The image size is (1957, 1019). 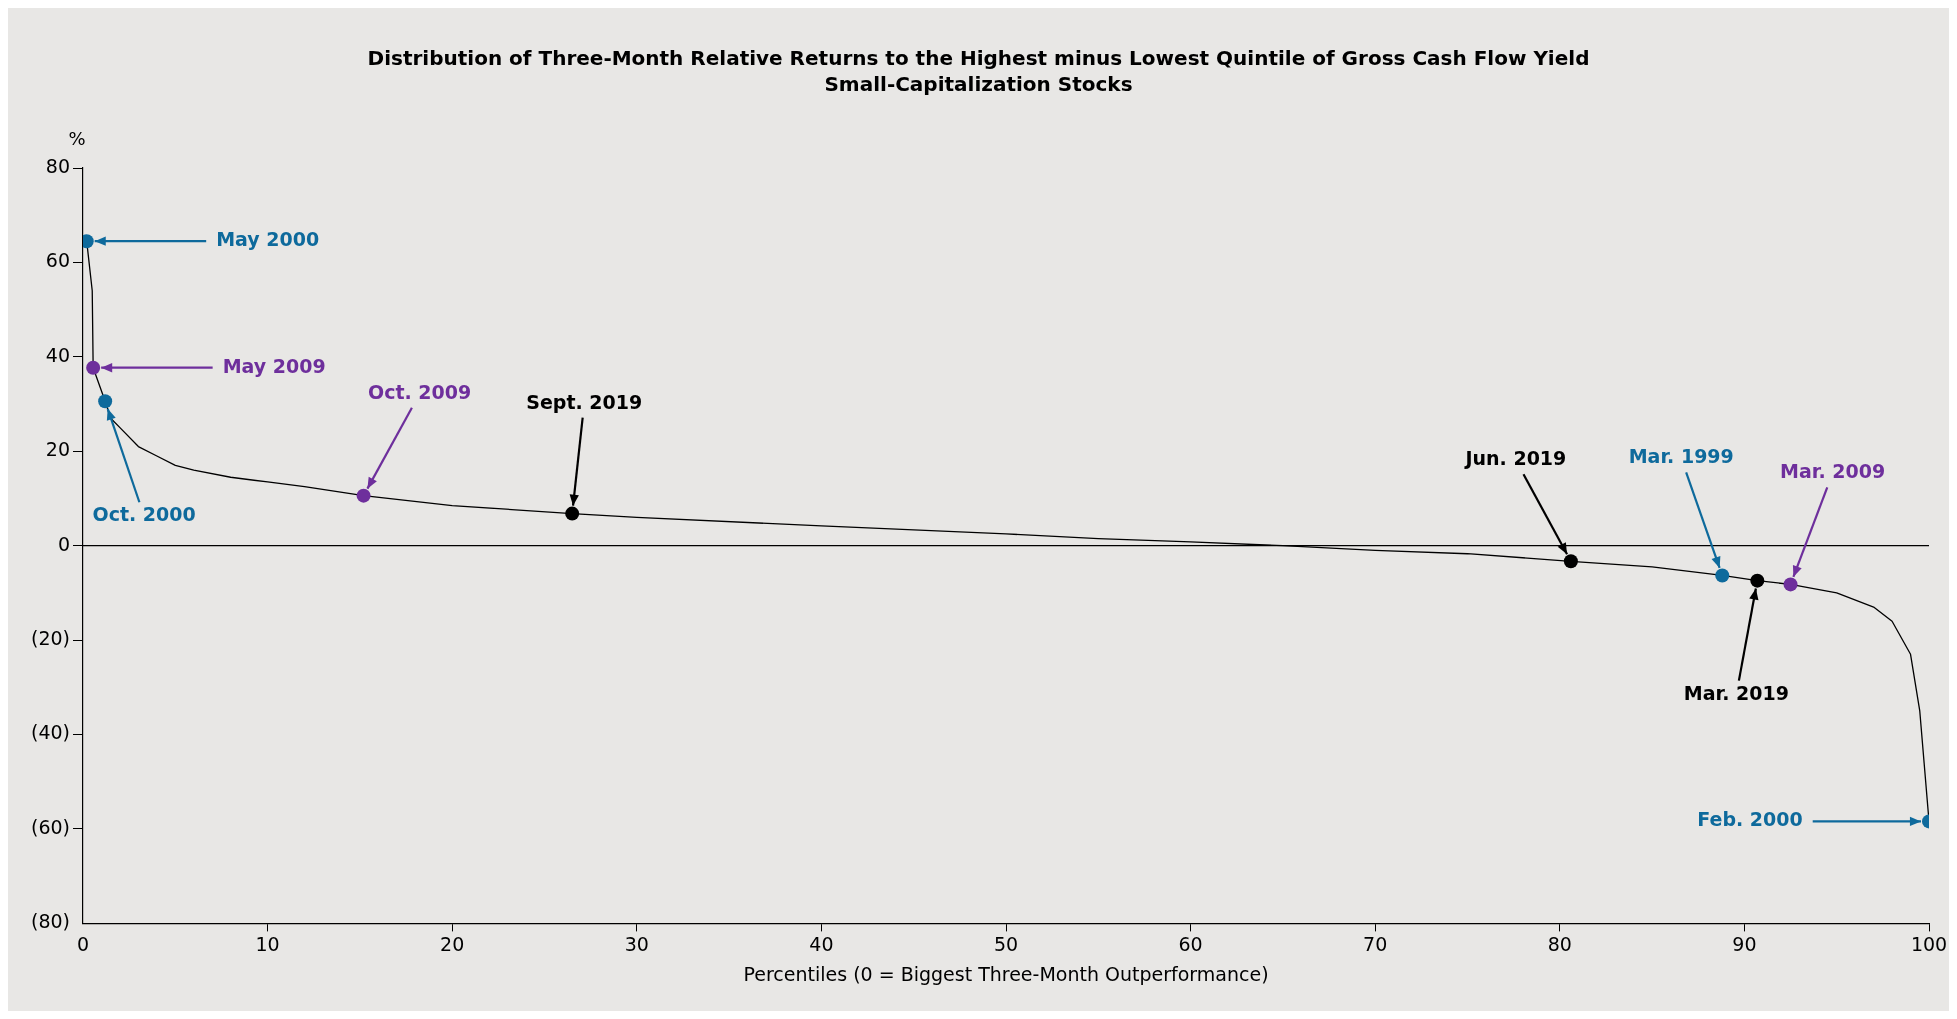 I want to click on x-tick-label: 30, so click(x=636, y=943).